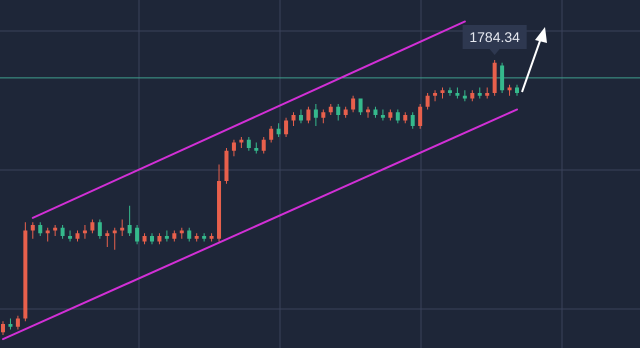  Describe the element at coordinates (494, 37) in the screenshot. I see `annotation: 1784.34` at that location.